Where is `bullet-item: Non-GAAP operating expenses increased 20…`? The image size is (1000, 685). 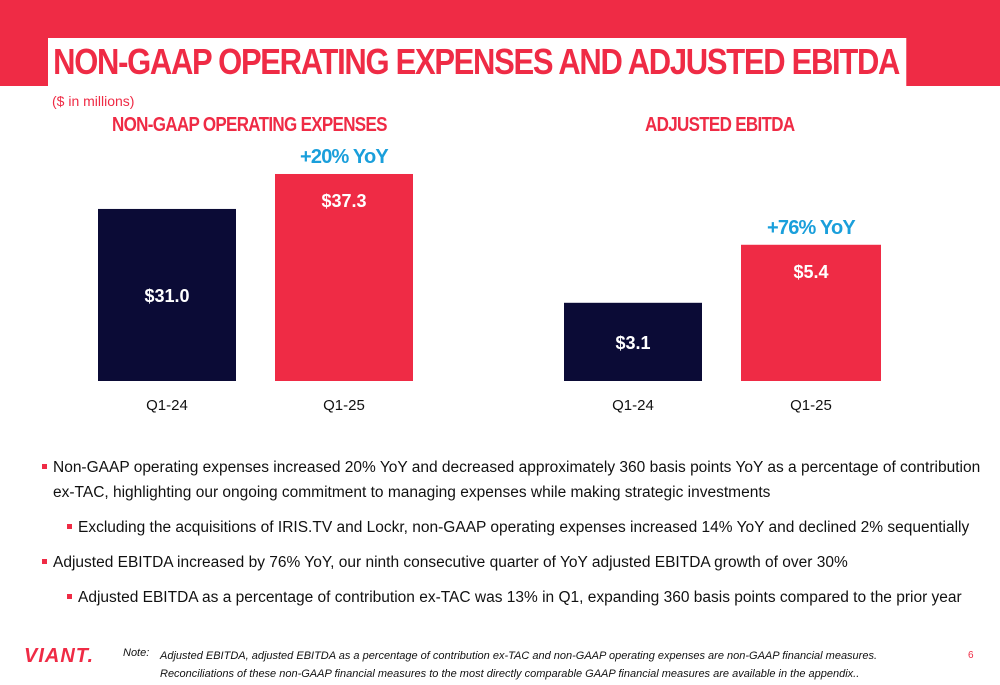 bullet-item: Non-GAAP operating expenses increased 20… is located at coordinates (515, 480).